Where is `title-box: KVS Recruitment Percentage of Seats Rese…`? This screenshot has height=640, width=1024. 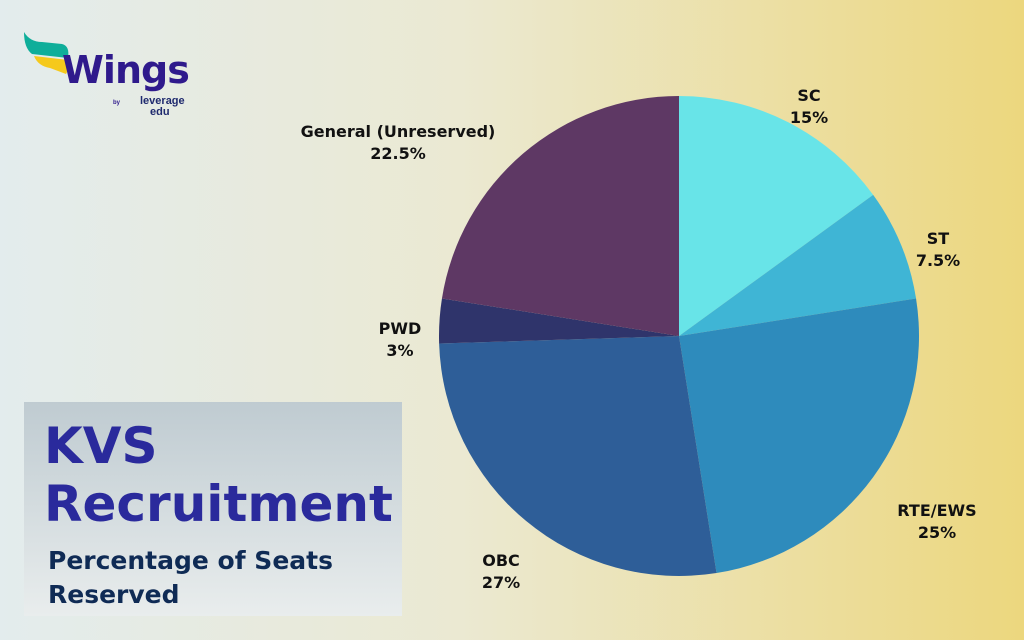 title-box: KVS Recruitment Percentage of Seats Rese… is located at coordinates (213, 509).